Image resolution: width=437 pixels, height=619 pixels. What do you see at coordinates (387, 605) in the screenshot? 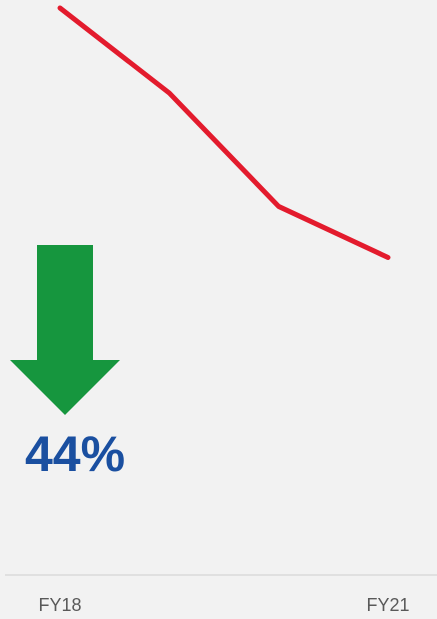
I see `x-tick-label: FY21` at bounding box center [387, 605].